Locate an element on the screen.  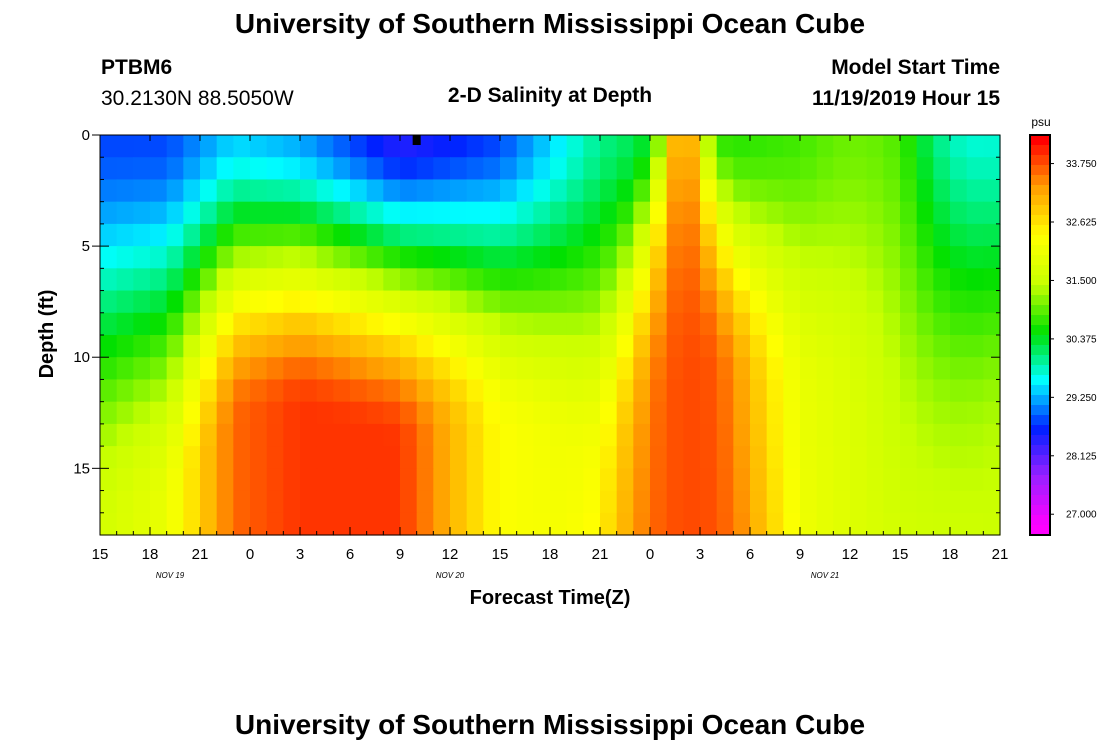
colorbar-segment is located at coordinates (1040, 350).